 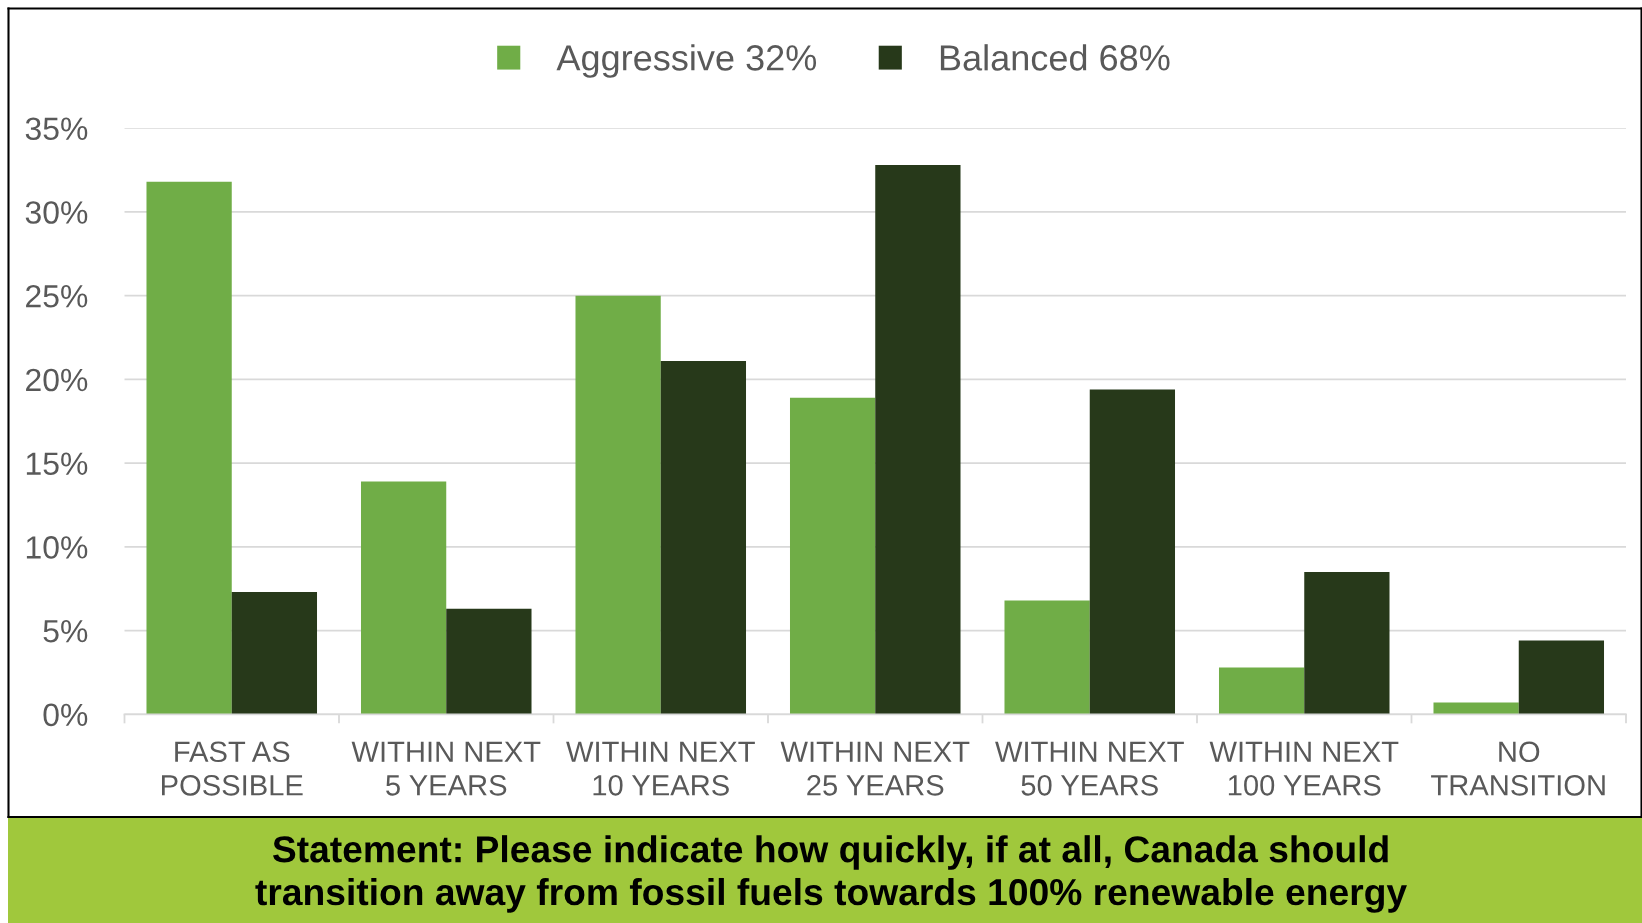 I want to click on x-tick-label: WITHIN NEXT 100 YEARS, so click(x=1304, y=768).